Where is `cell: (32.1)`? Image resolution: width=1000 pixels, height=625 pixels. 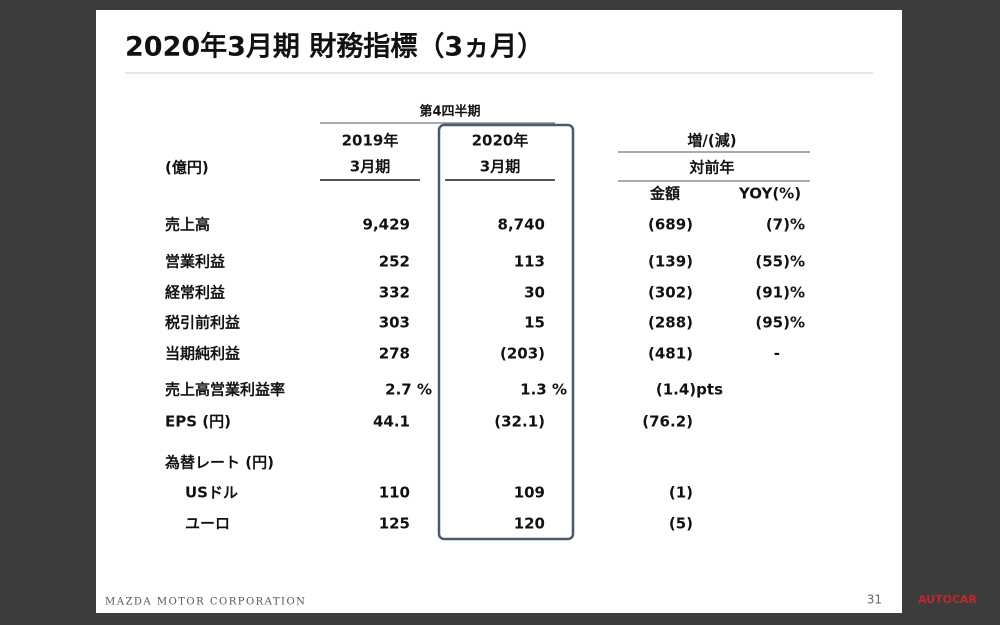
cell: (32.1) is located at coordinates (519, 422).